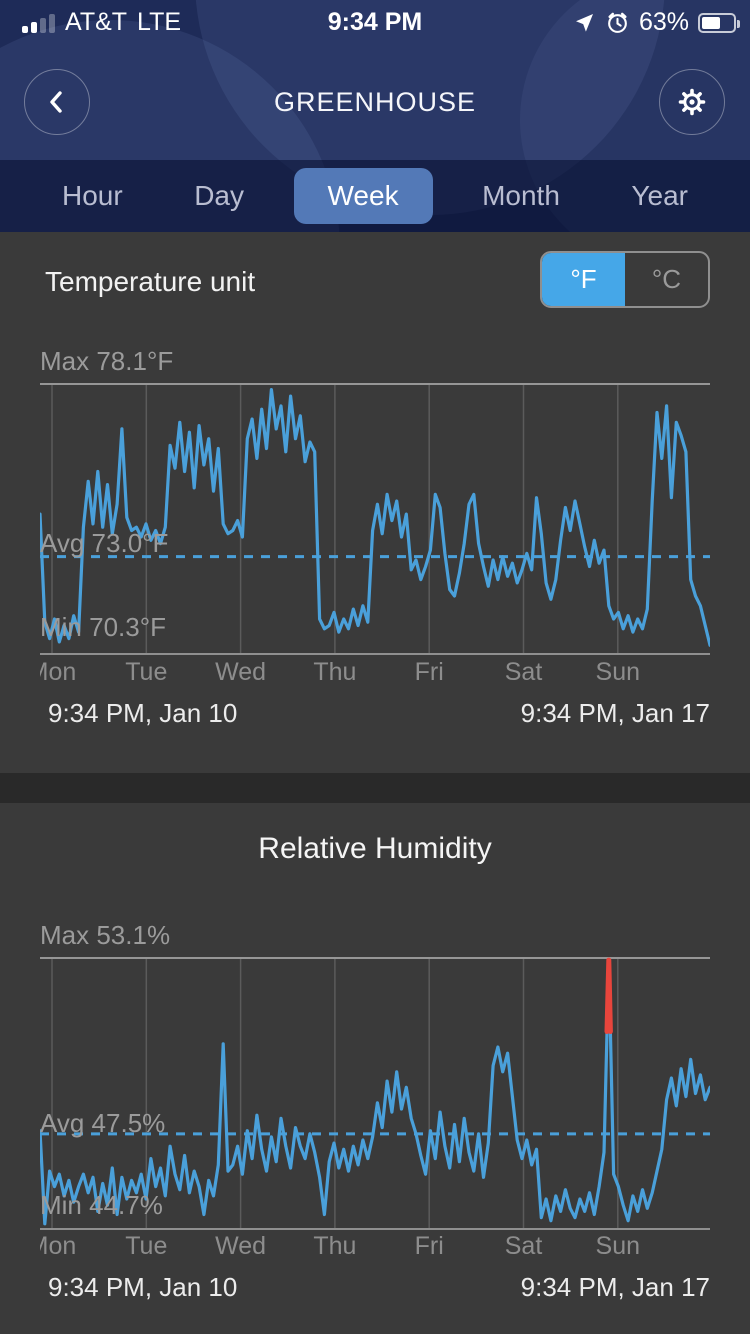 The width and height of the screenshot is (750, 1334). I want to click on tab-week: Week, so click(363, 196).